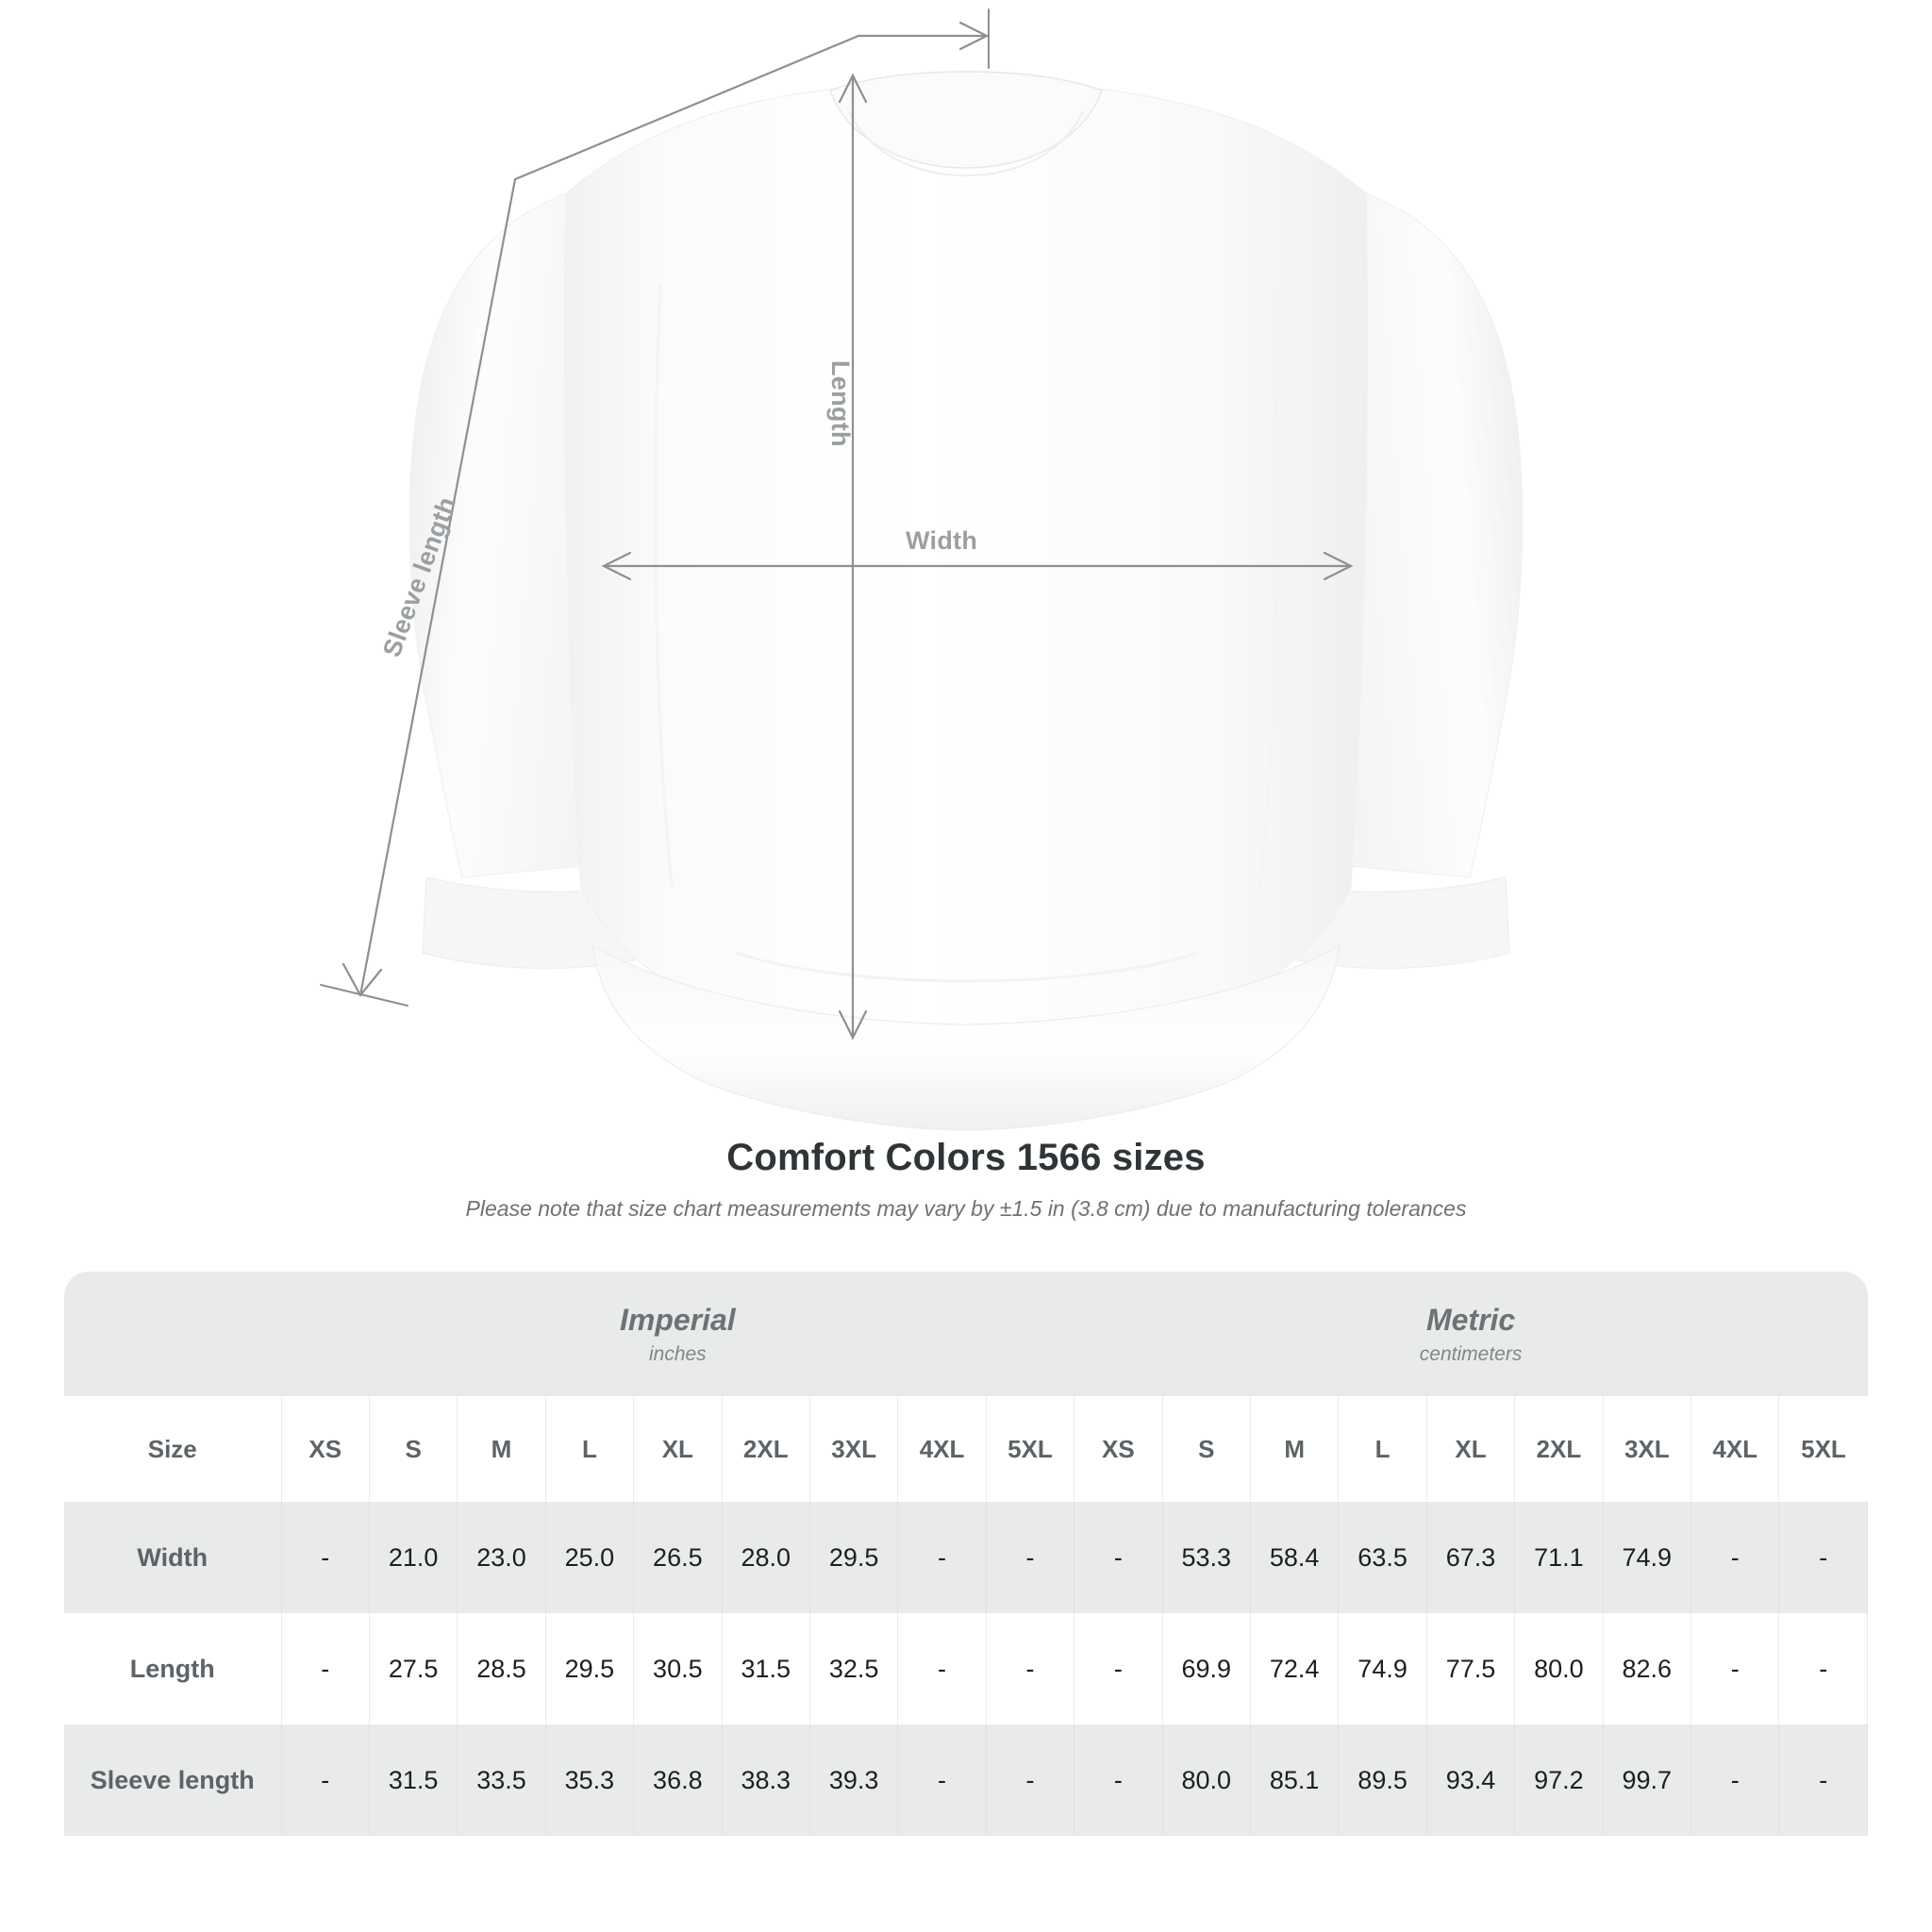  What do you see at coordinates (1559, 1449) in the screenshot?
I see `size-header-metric-2xl: 2XL` at bounding box center [1559, 1449].